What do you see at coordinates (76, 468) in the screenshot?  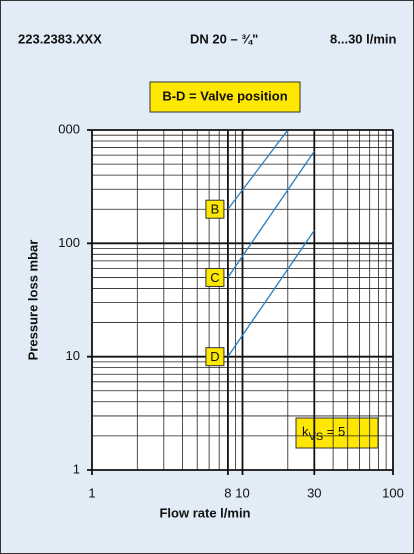 I see `y-tick-label: 1` at bounding box center [76, 468].